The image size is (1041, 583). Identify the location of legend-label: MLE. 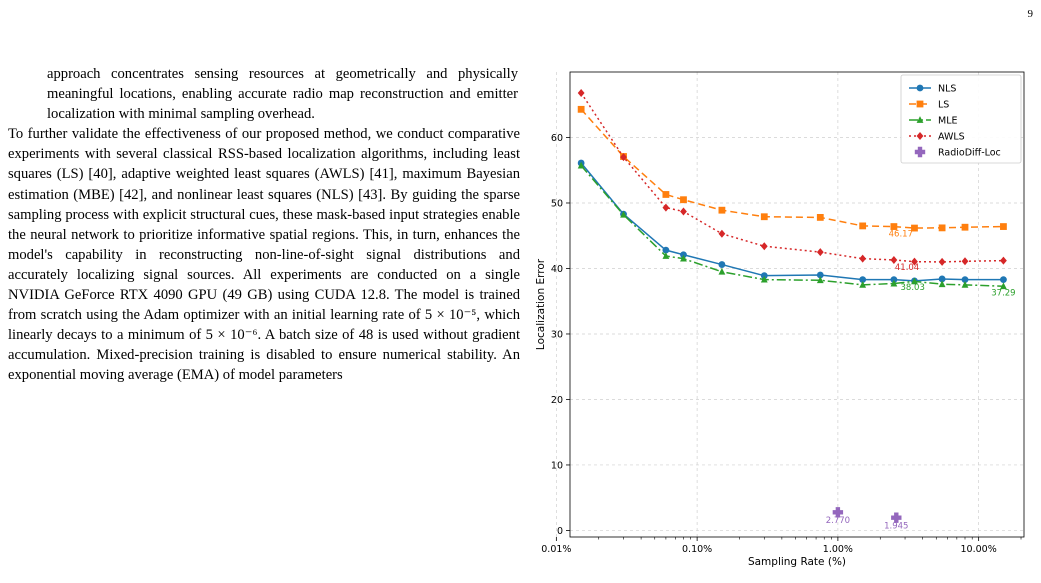
(948, 121).